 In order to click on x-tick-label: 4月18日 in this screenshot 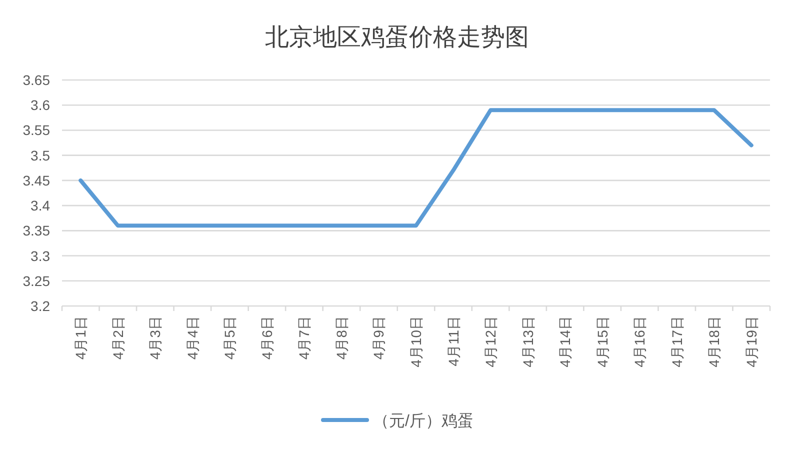, I will do `click(714, 342)`.